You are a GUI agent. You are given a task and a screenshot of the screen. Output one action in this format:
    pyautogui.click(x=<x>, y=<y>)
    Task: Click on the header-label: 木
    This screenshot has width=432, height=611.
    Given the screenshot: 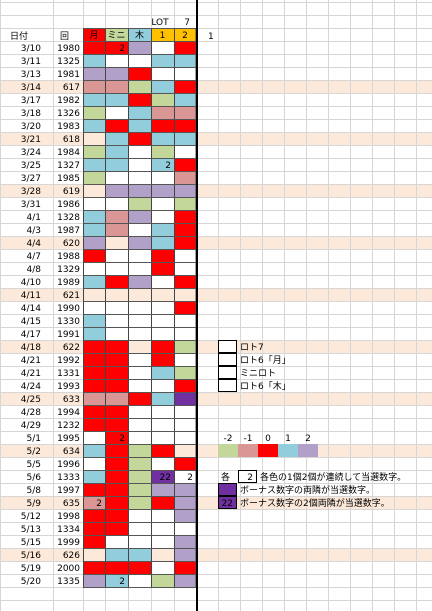 What is the action you would take?
    pyautogui.click(x=139, y=35)
    